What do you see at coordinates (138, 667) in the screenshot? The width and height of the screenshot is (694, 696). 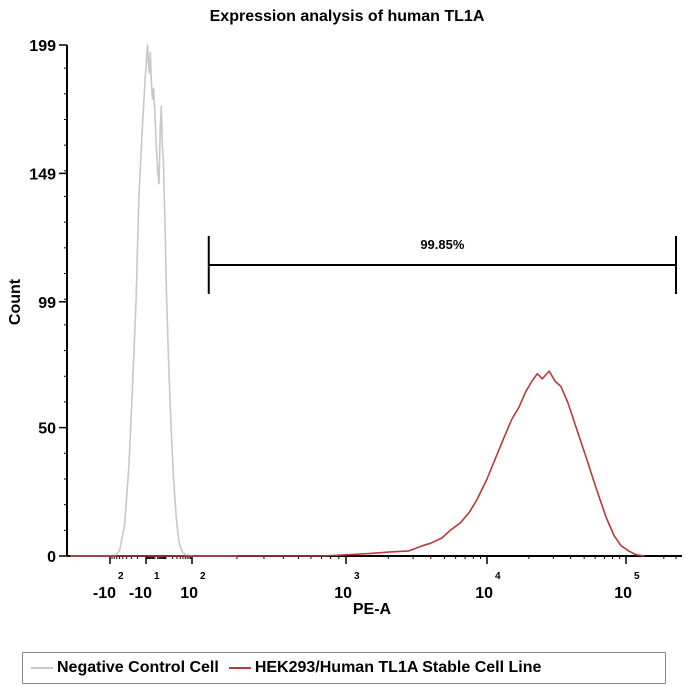 I see `legend-label-negative-control: Negative Control Cell` at bounding box center [138, 667].